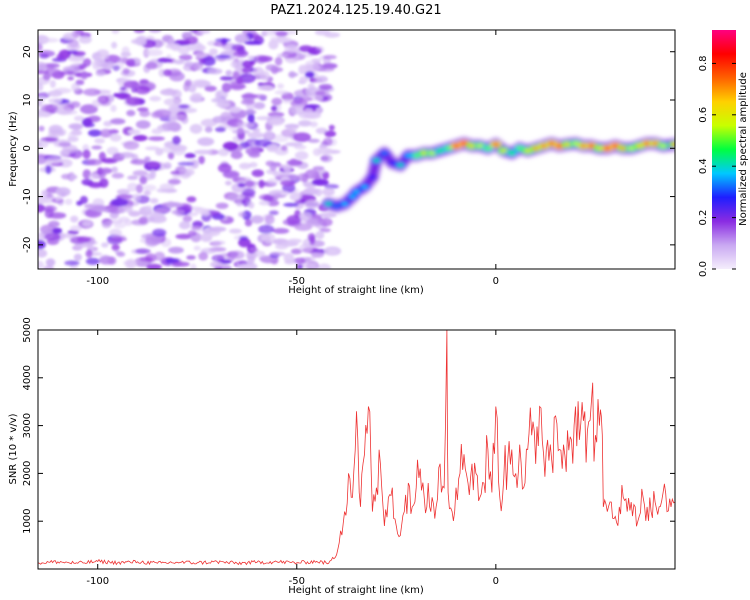  I want to click on x-tick-label: -100, so click(97, 581).